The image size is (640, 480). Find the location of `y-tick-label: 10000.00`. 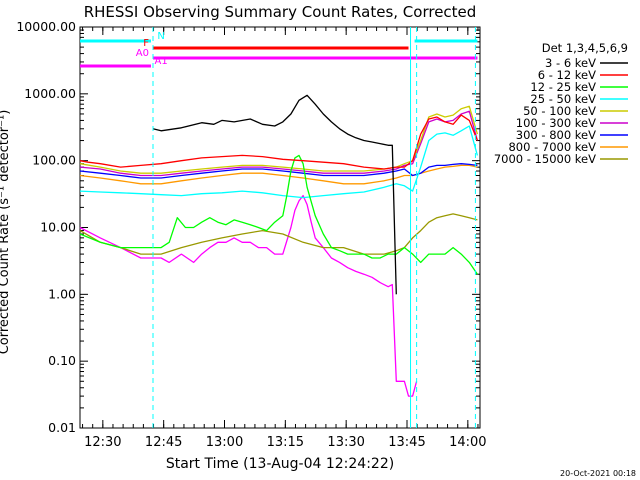

y-tick-label: 10000.00 is located at coordinates (46, 26).